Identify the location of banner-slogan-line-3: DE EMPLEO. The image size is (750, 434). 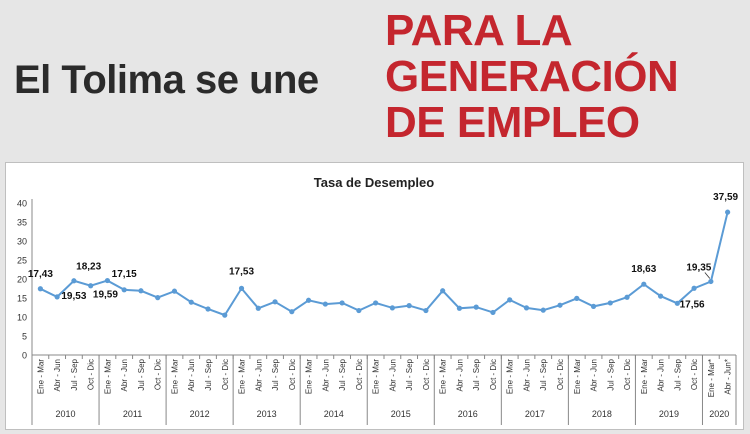
(512, 122).